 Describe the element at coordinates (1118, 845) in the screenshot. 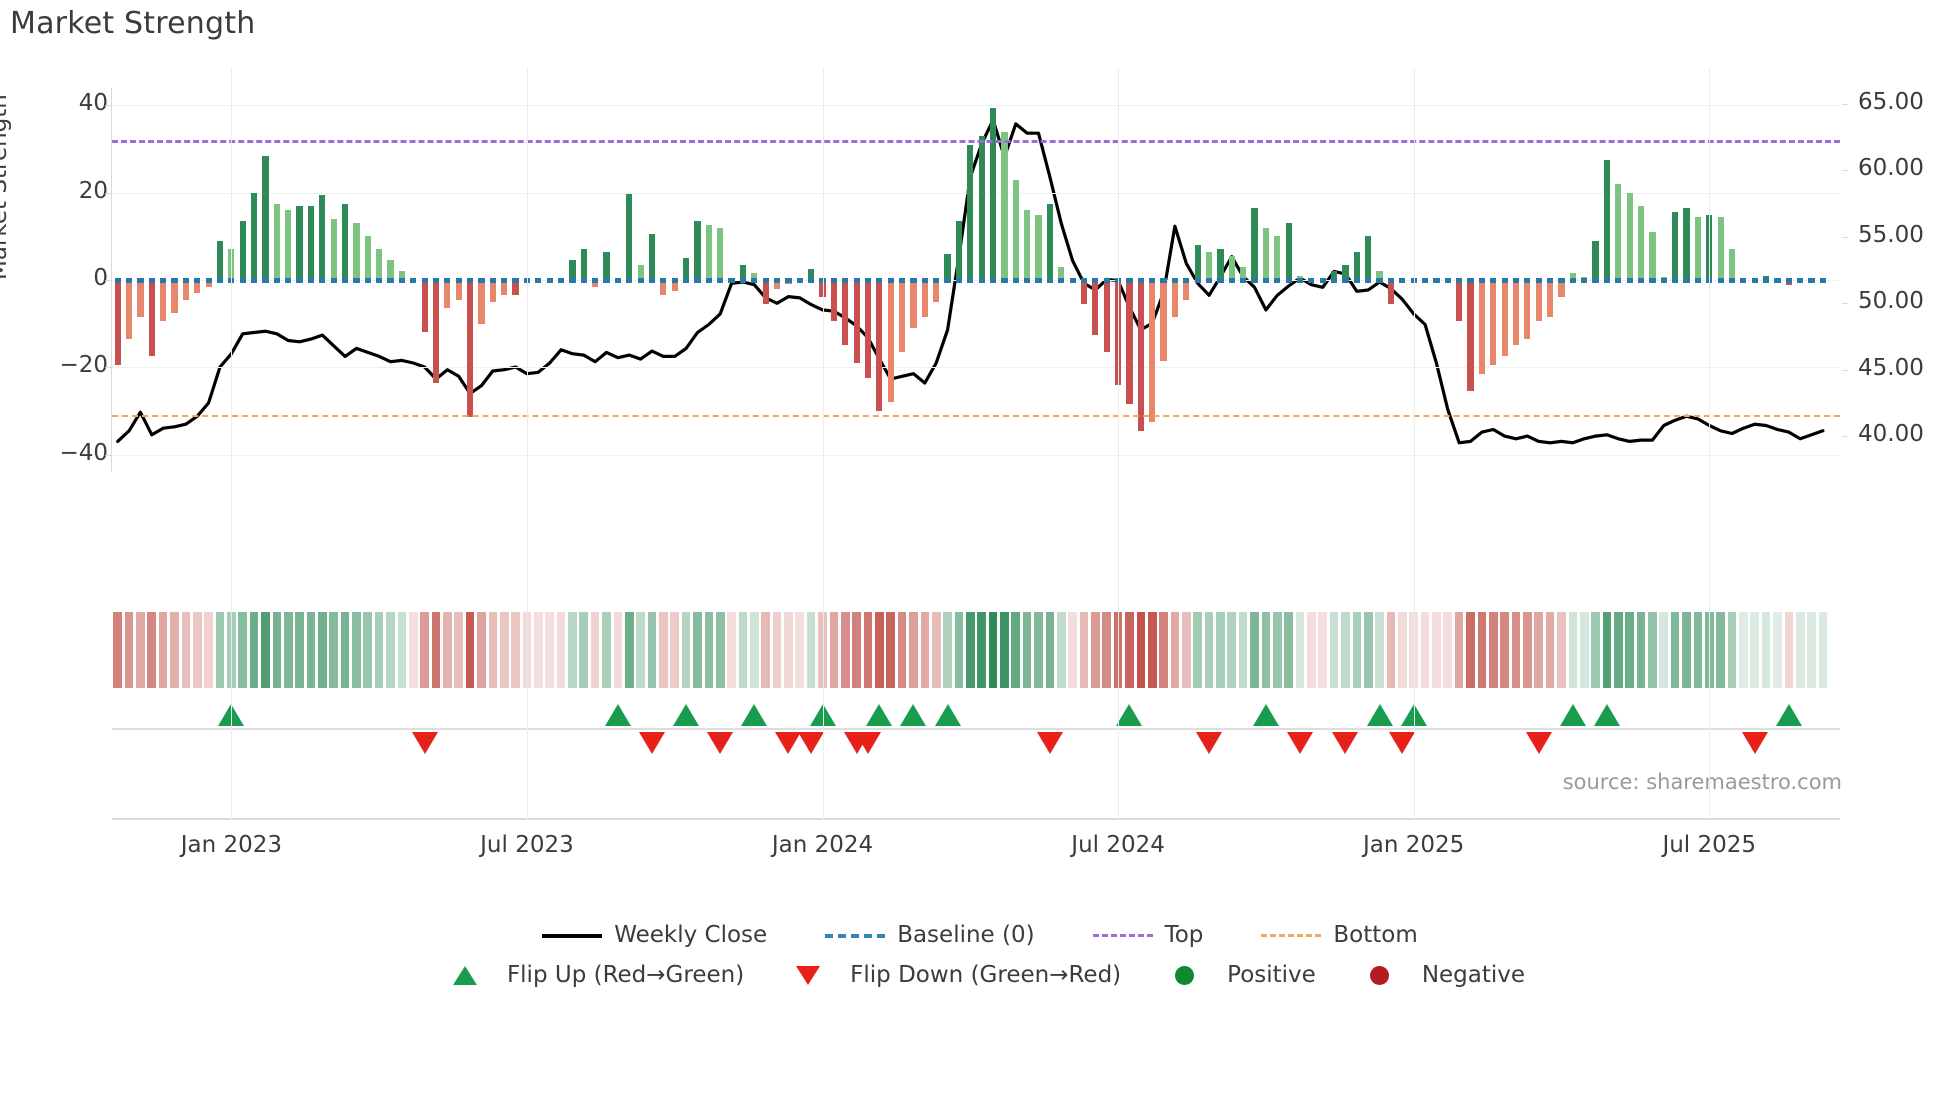

I see `x-tick-label-3: Jul 2024` at that location.